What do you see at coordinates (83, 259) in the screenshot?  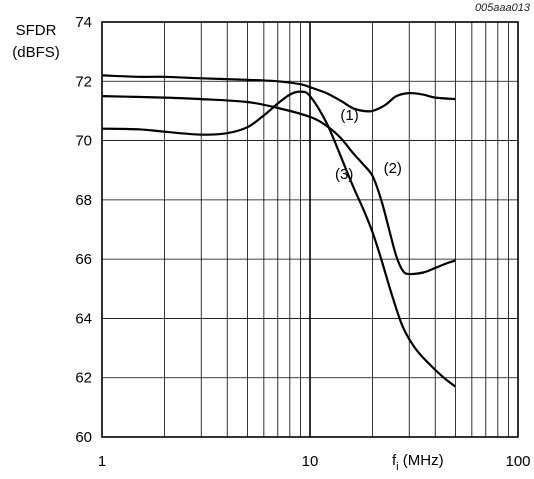 I see `y-tick-label: 66` at bounding box center [83, 259].